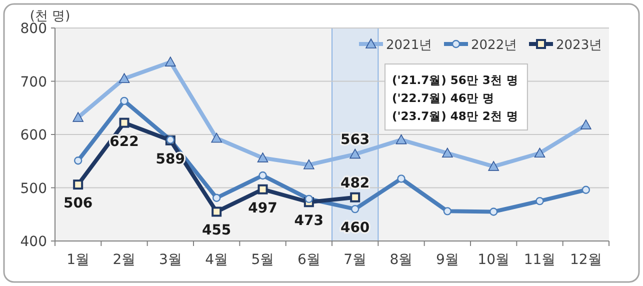 This screenshot has width=643, height=286. What do you see at coordinates (263, 208) in the screenshot?
I see `data-label: 497` at bounding box center [263, 208].